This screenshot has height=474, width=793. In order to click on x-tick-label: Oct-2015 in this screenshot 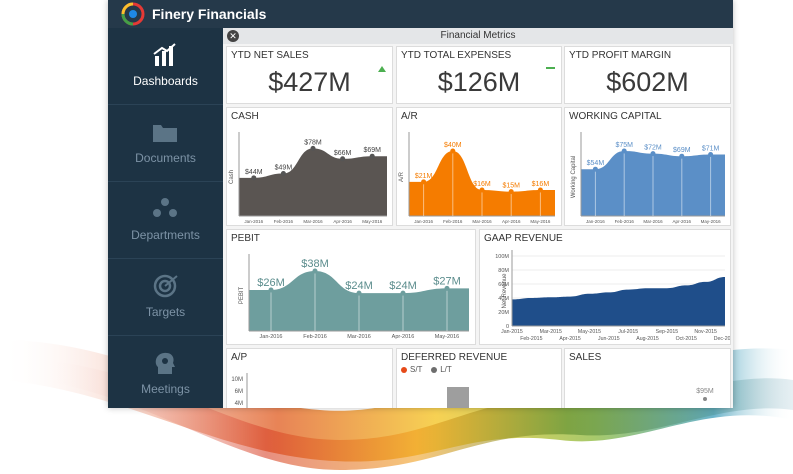, I will do `click(686, 339)`.